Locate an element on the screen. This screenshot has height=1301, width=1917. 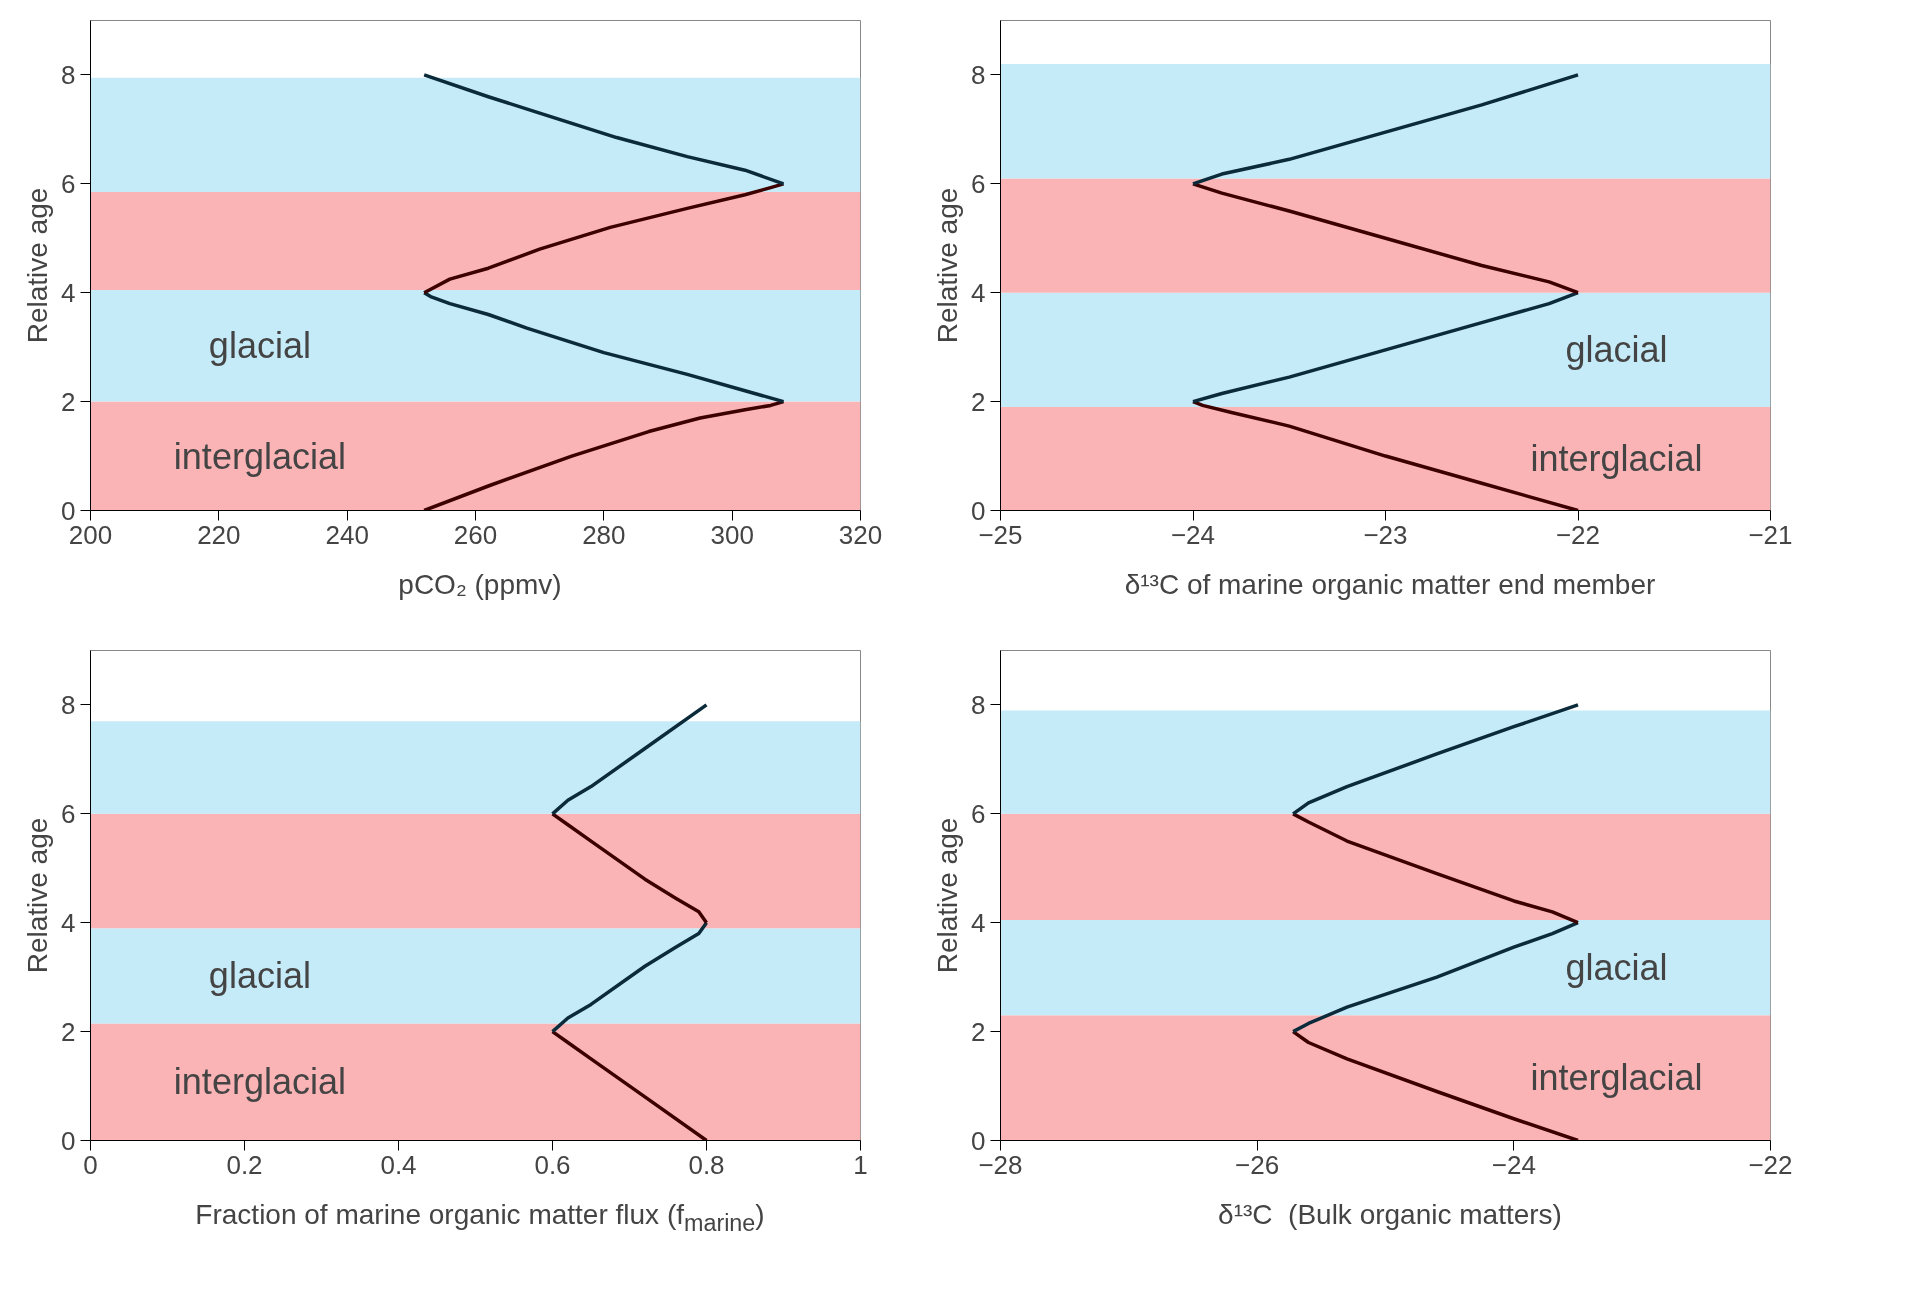
x-tick-label: 0.2 is located at coordinates (244, 1164).